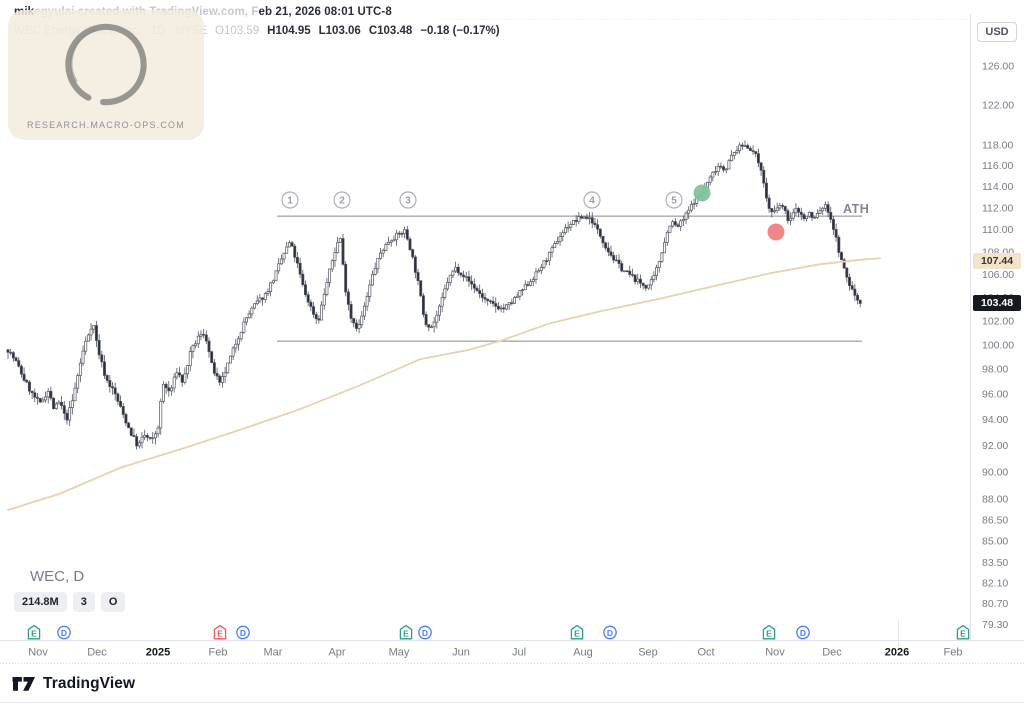  I want to click on price-tick-label: 98.00, so click(995, 370).